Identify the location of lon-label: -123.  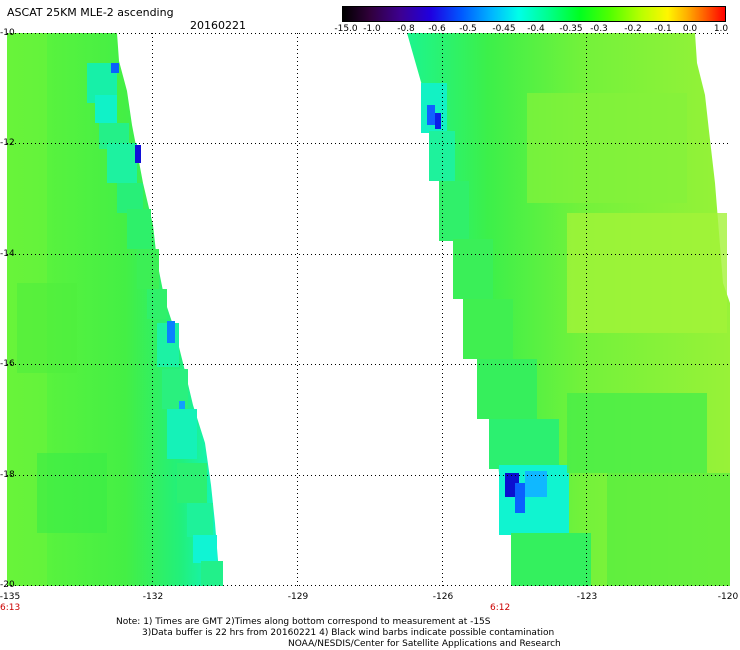
(587, 597).